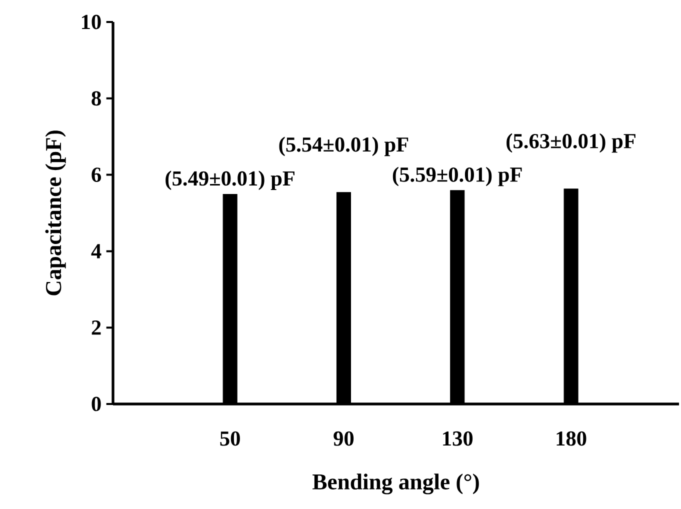  I want to click on y-tick-label: 4, so click(96, 251).